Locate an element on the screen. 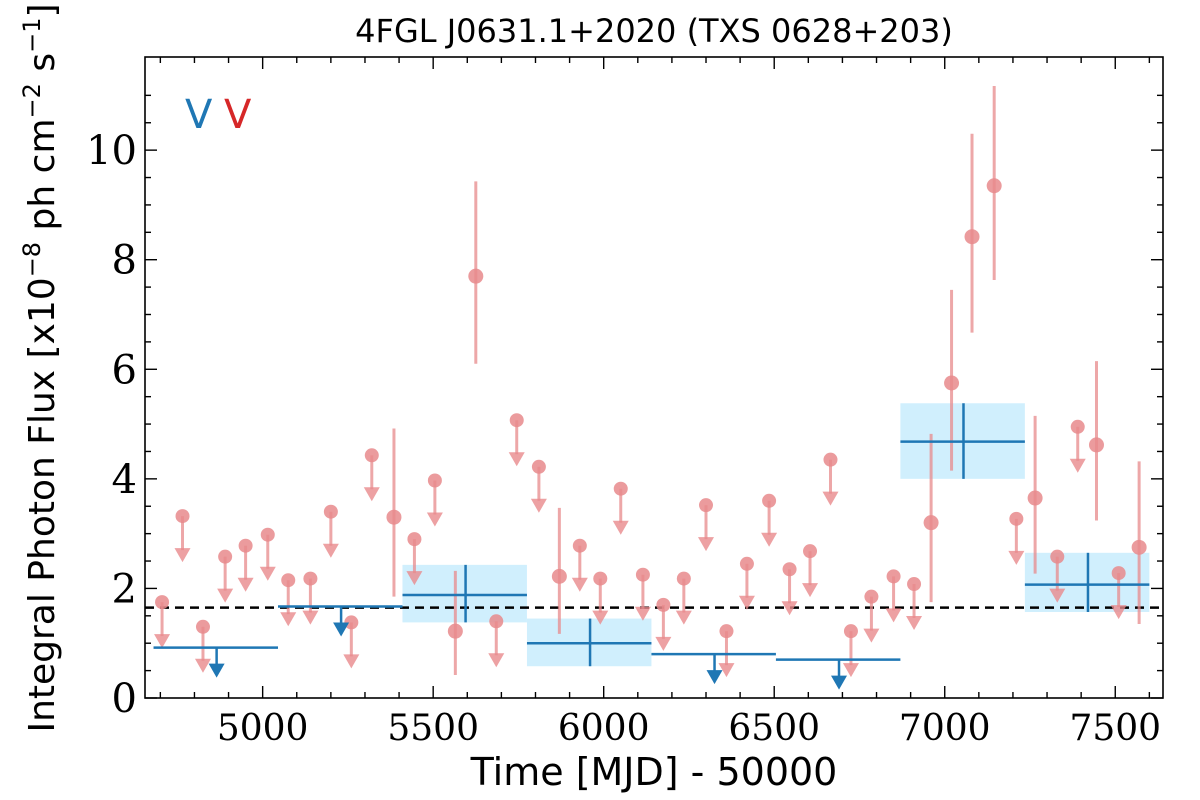  chart-title: 4FGL J0631.1+2020 (TXS 0628+203) is located at coordinates (654, 31).